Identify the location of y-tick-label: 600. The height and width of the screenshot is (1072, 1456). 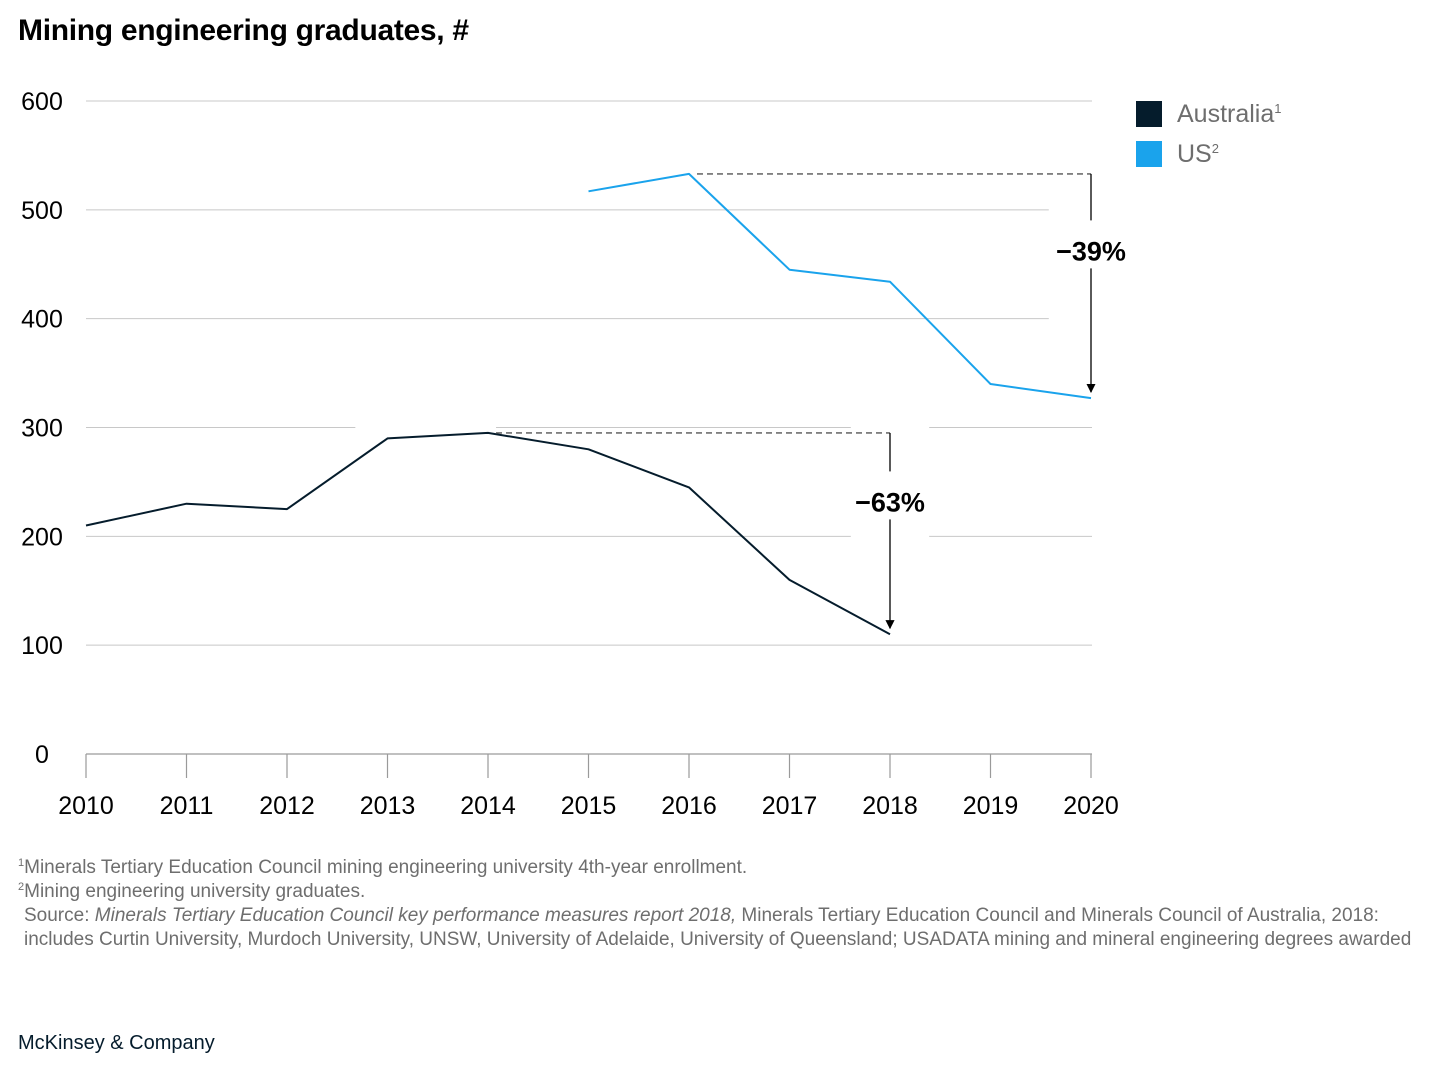
(42, 102).